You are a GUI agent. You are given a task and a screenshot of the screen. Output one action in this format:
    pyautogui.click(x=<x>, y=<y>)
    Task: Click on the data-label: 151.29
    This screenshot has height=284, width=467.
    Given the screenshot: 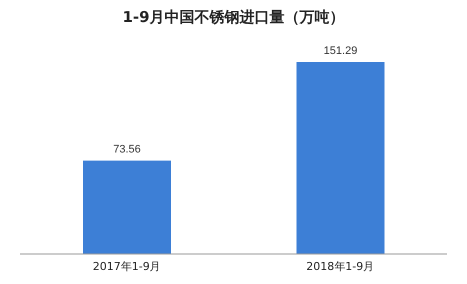 What is the action you would take?
    pyautogui.click(x=341, y=51)
    